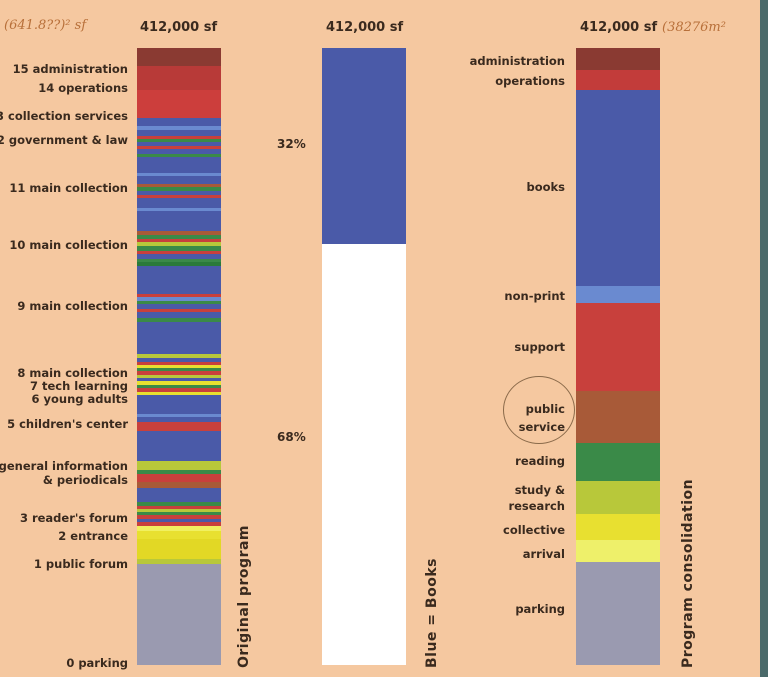 This screenshot has width=768, height=677. What do you see at coordinates (541, 427) in the screenshot?
I see `label-r-service: service` at bounding box center [541, 427].